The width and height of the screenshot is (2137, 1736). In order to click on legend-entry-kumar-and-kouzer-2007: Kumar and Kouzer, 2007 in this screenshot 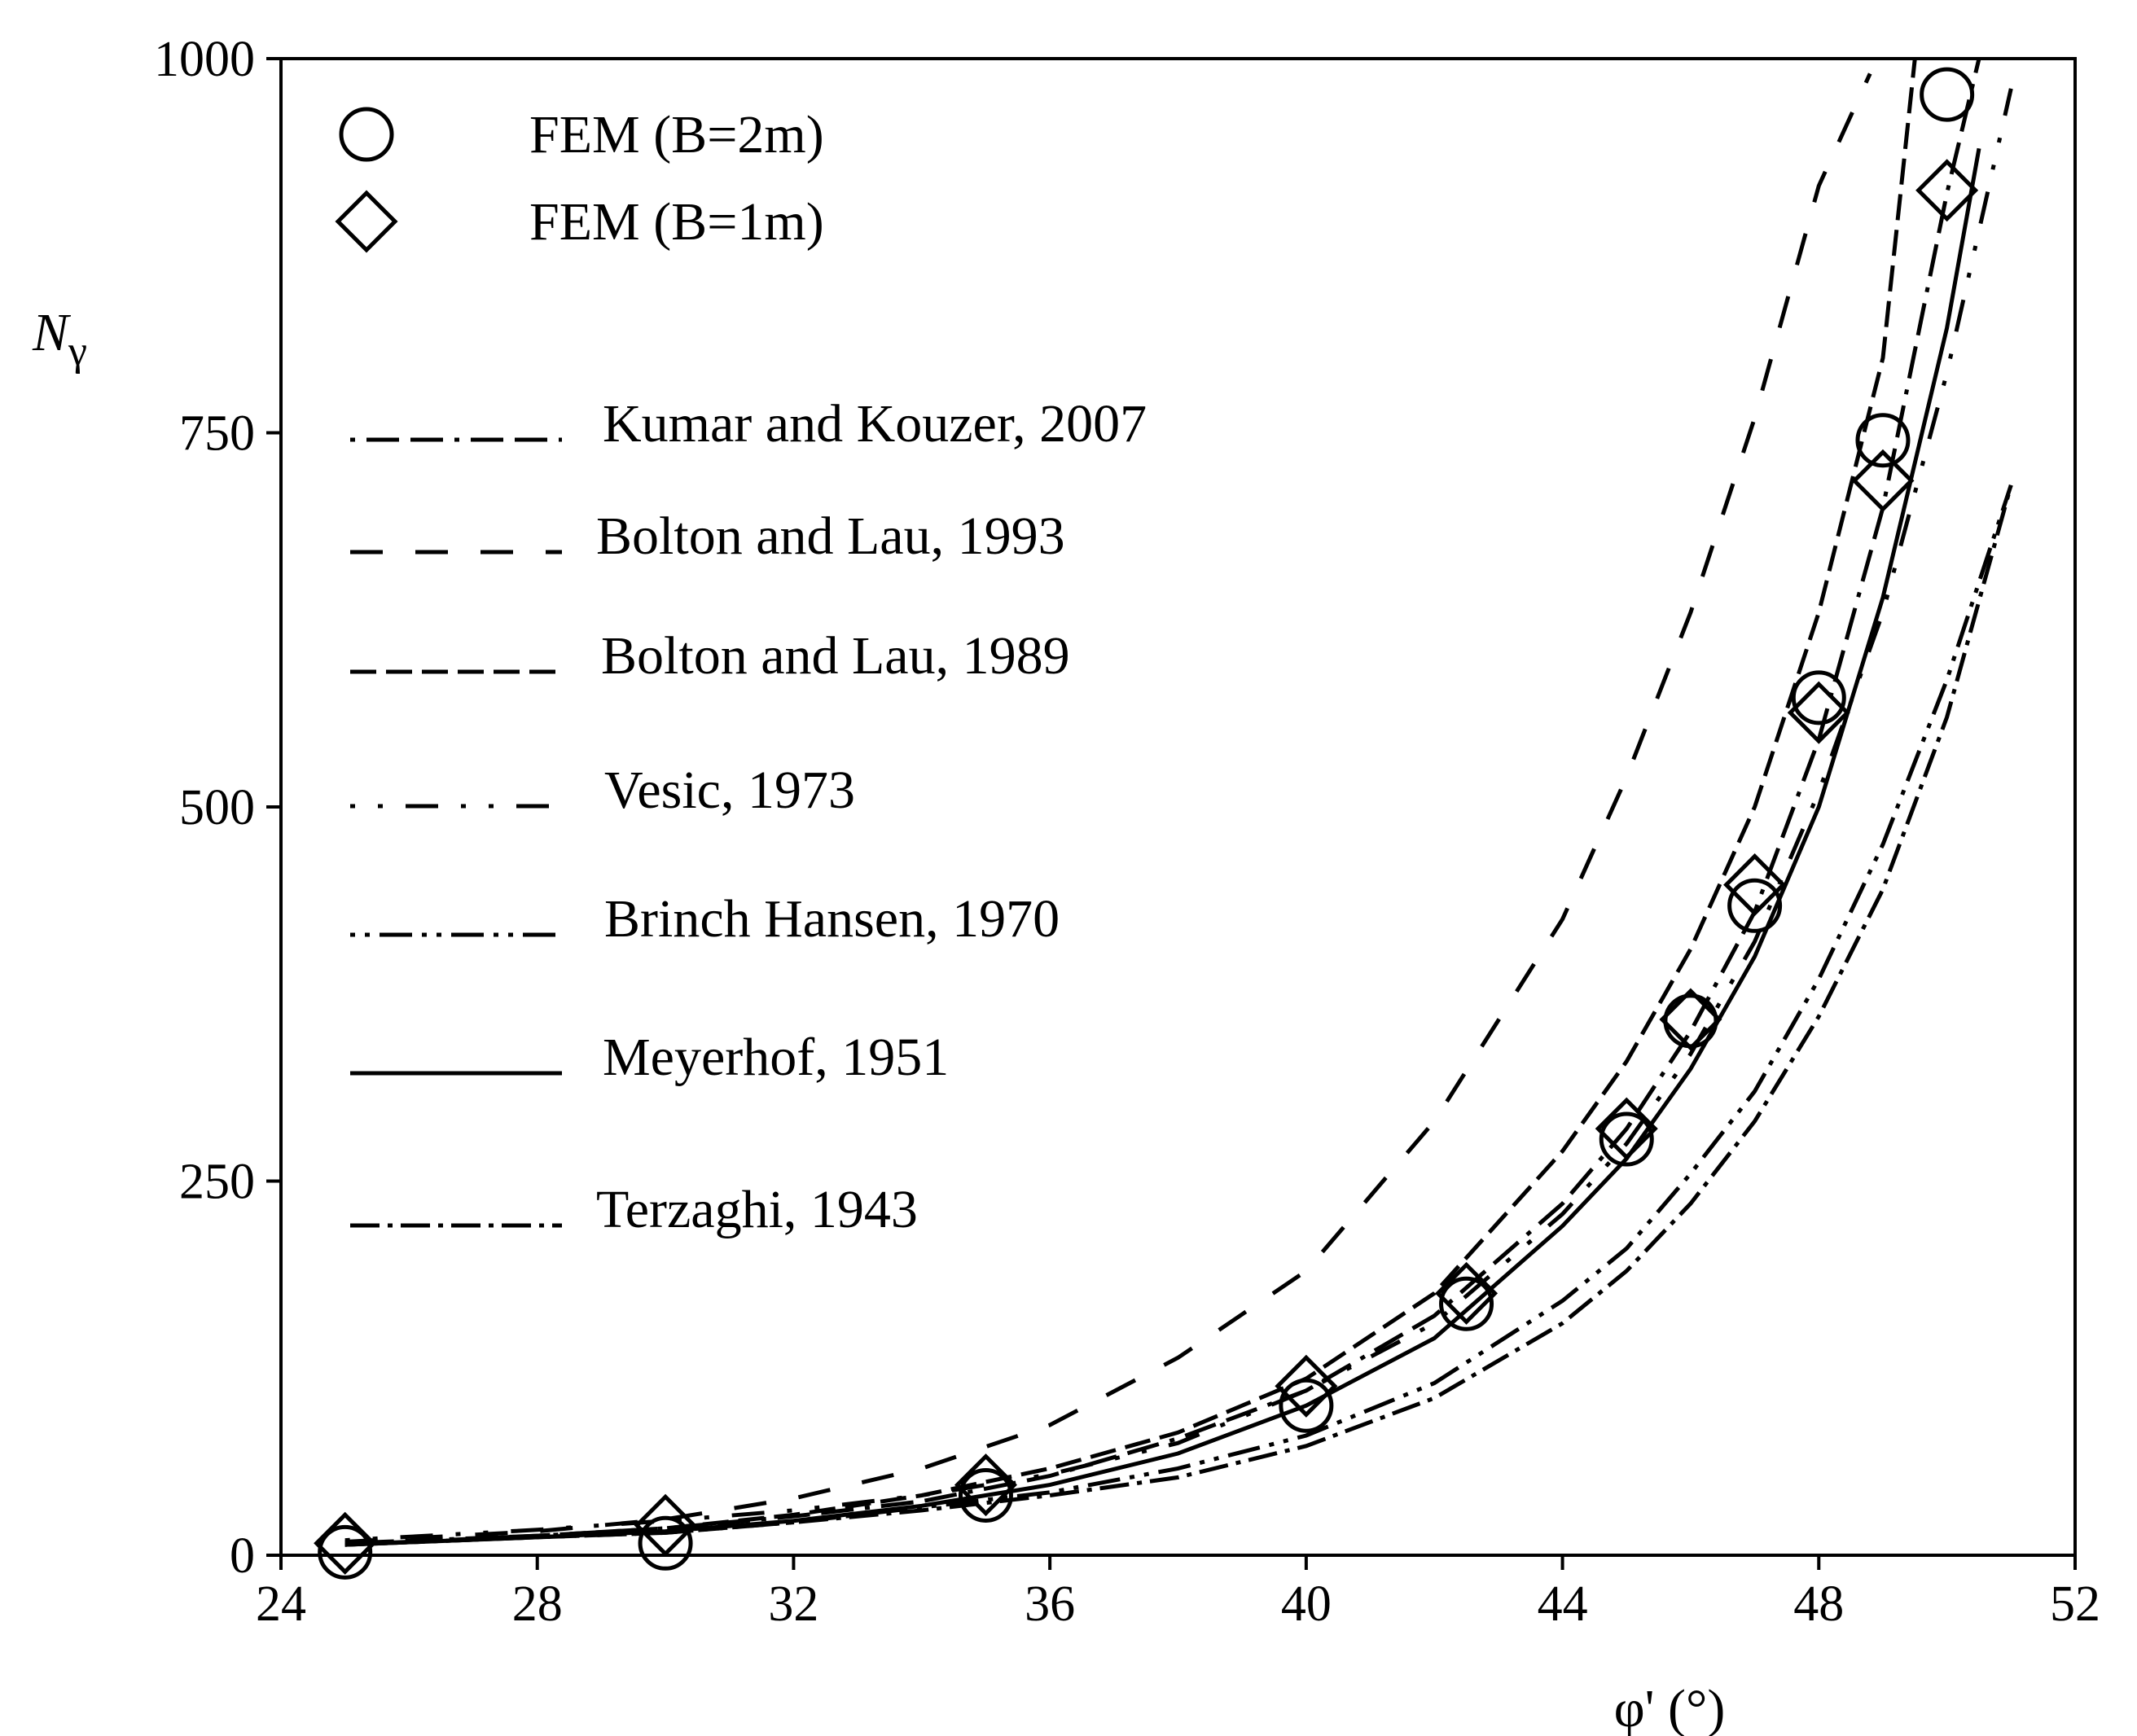, I will do `click(748, 424)`.